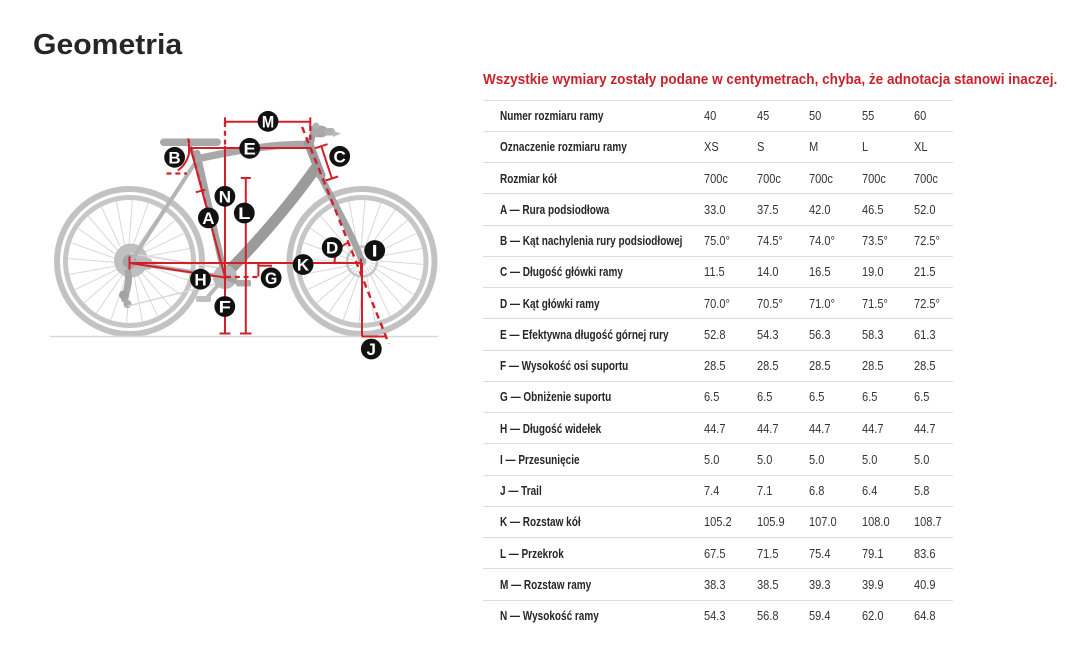  What do you see at coordinates (268, 122) in the screenshot?
I see `svg-text: M` at bounding box center [268, 122].